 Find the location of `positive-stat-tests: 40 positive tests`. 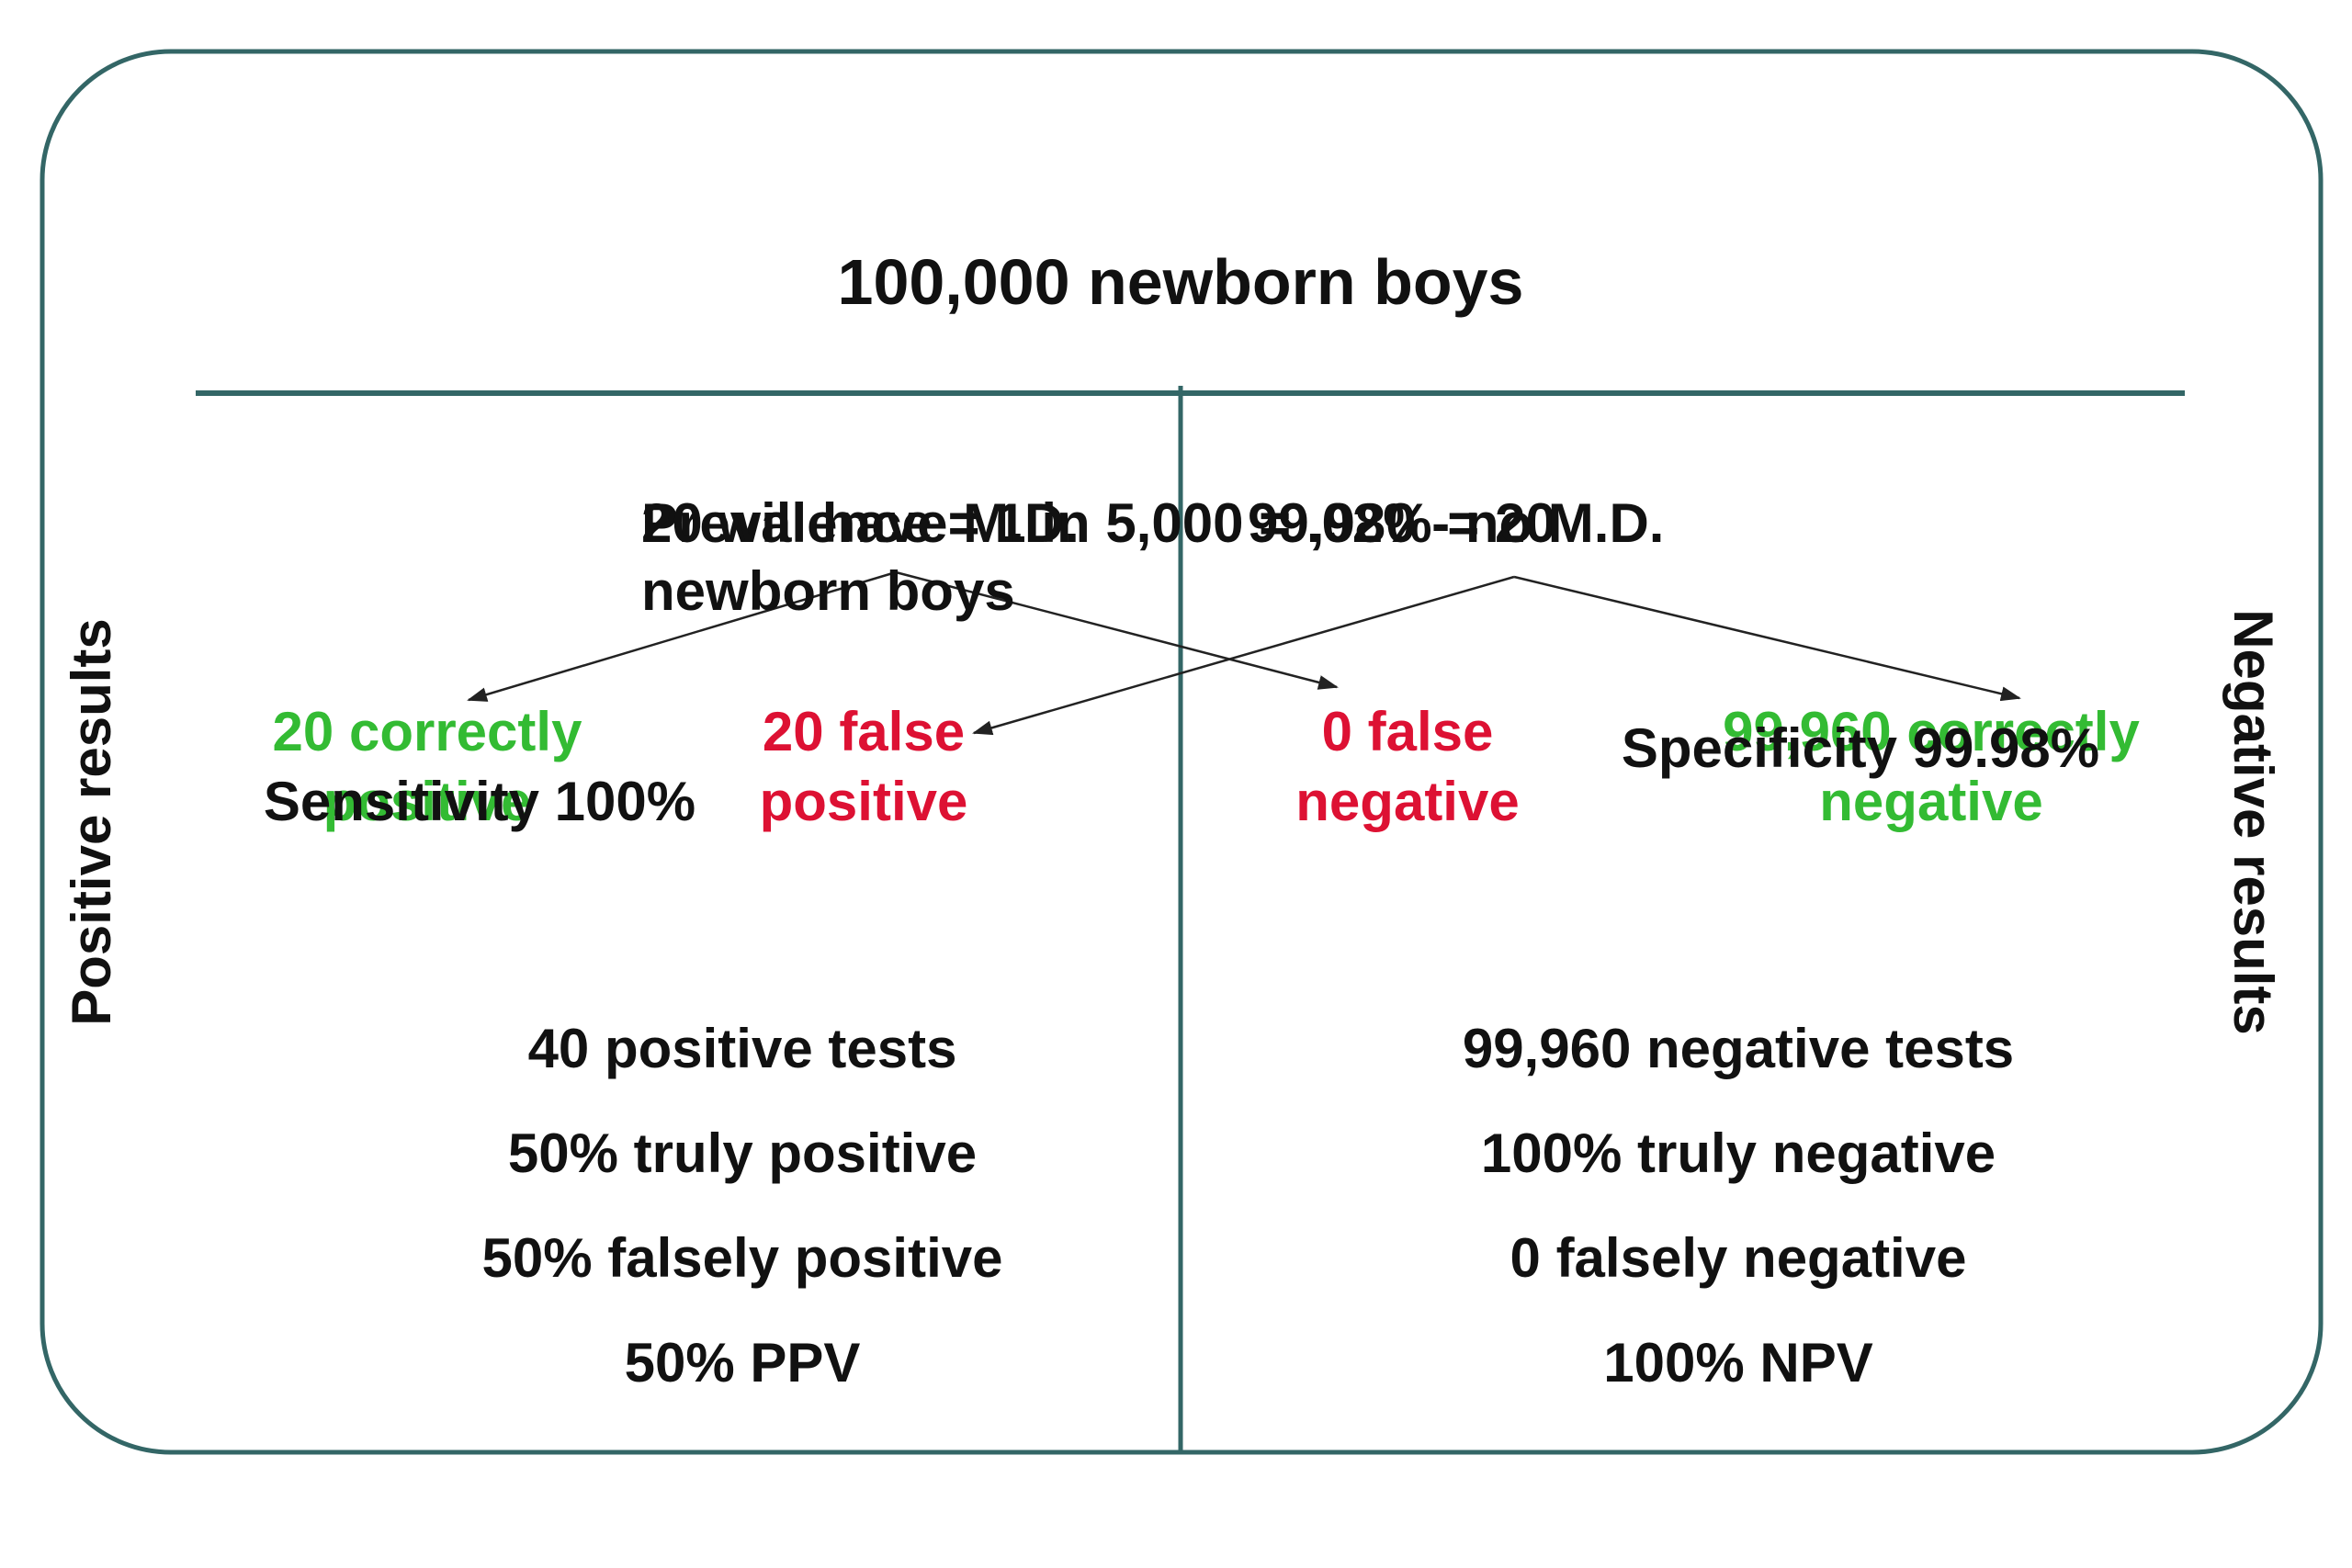

positive-stat-tests: 40 positive tests is located at coordinates (742, 1048).